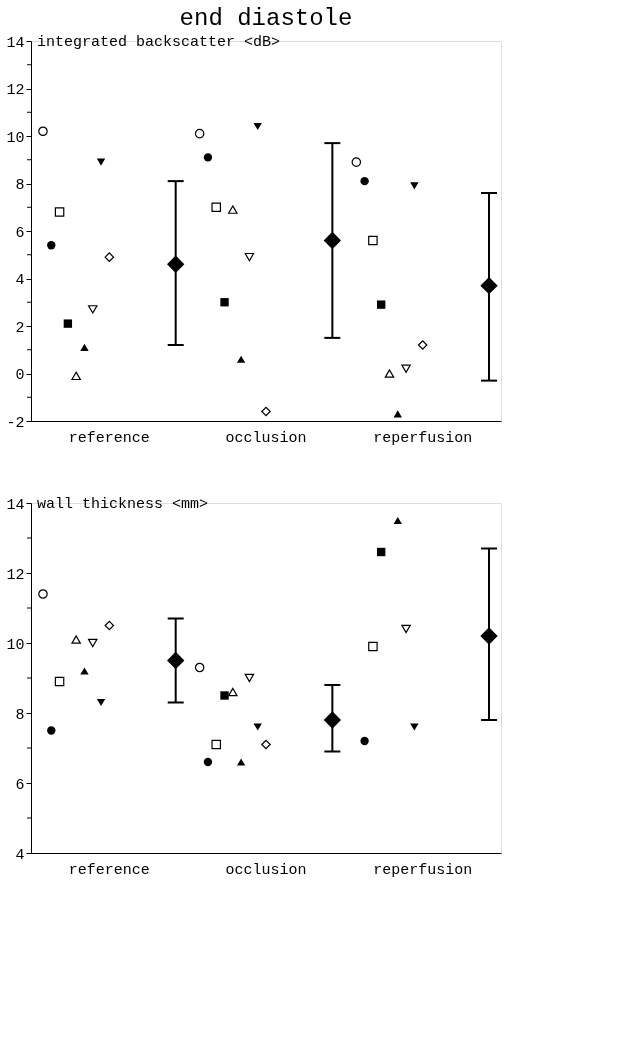  What do you see at coordinates (266, 18) in the screenshot?
I see `chart-title: end diastole` at bounding box center [266, 18].